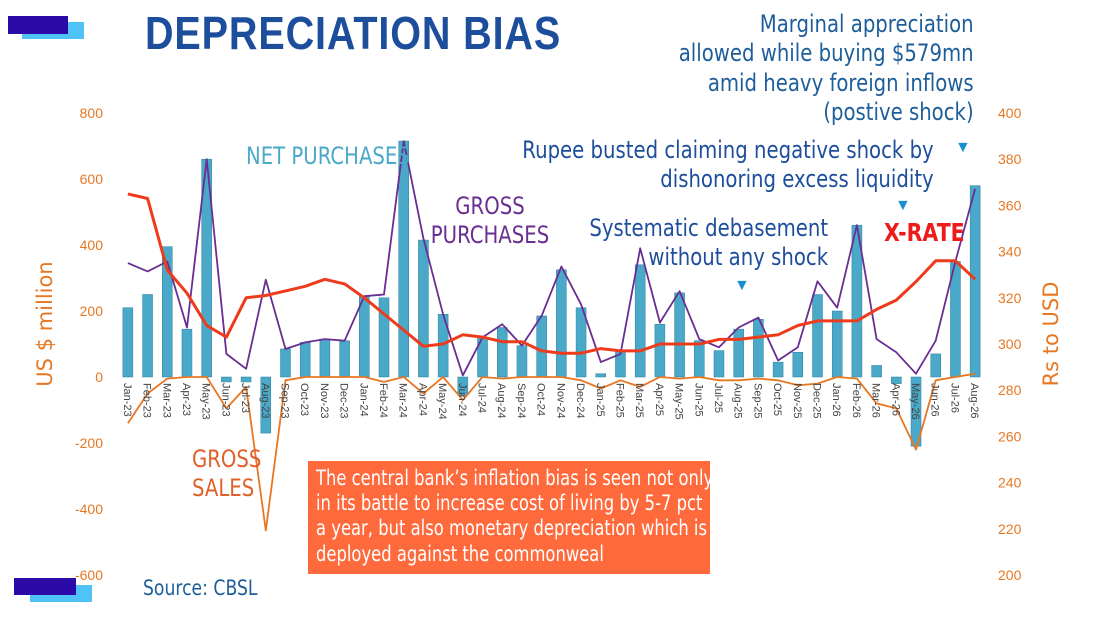 This screenshot has width=1100, height=620. Describe the element at coordinates (836, 400) in the screenshot. I see `x-tick-label: Jan-26` at that location.